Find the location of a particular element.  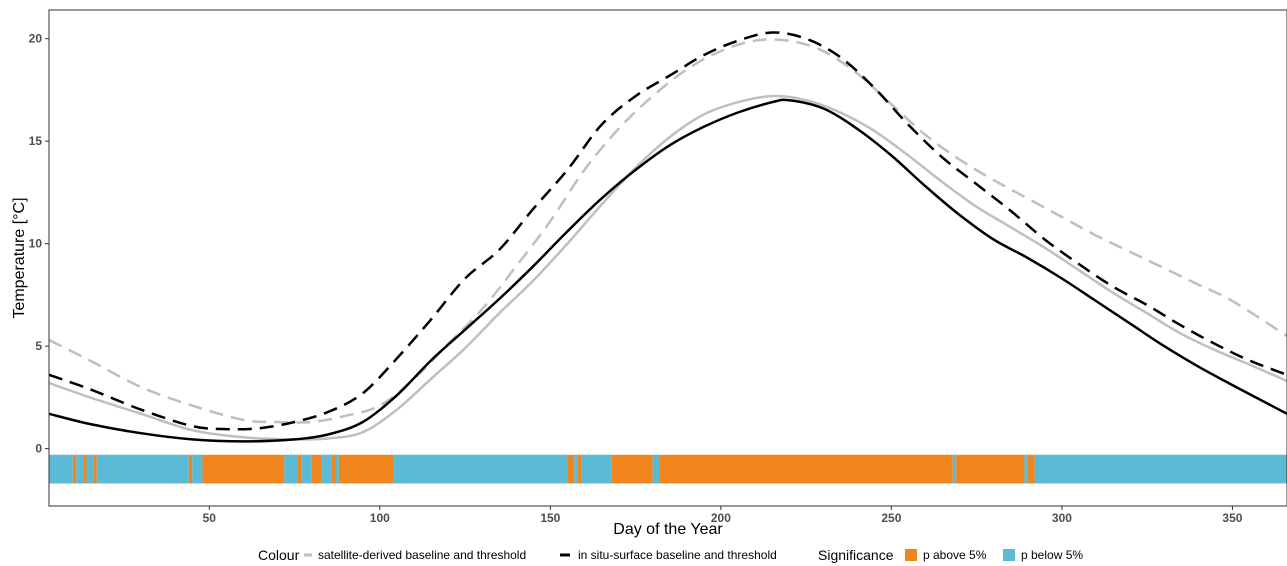

legend-significance-title: Significance is located at coordinates (856, 555).